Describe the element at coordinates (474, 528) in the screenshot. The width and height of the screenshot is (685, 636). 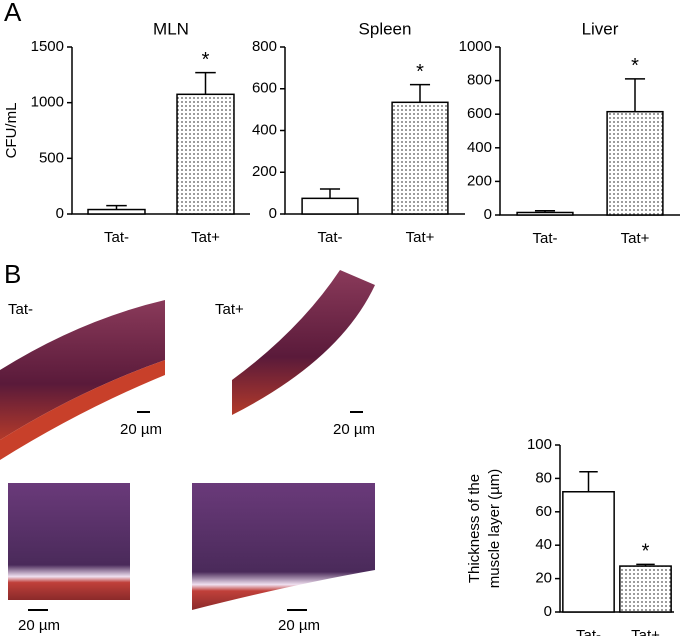
I see `y-axis-label: Thickness of the` at that location.